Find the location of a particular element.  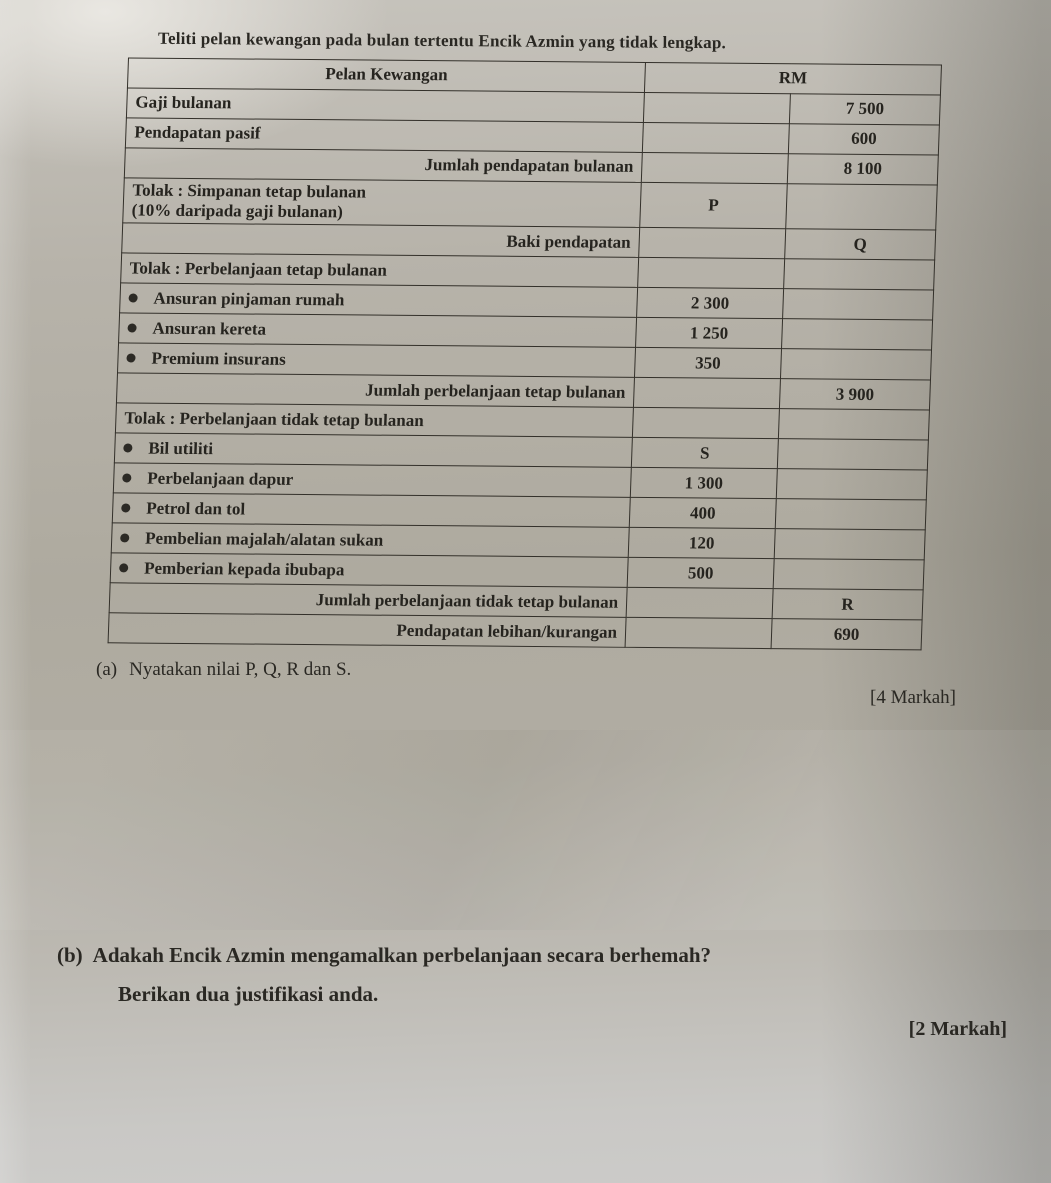

right-value-cell: 600 is located at coordinates (864, 139).